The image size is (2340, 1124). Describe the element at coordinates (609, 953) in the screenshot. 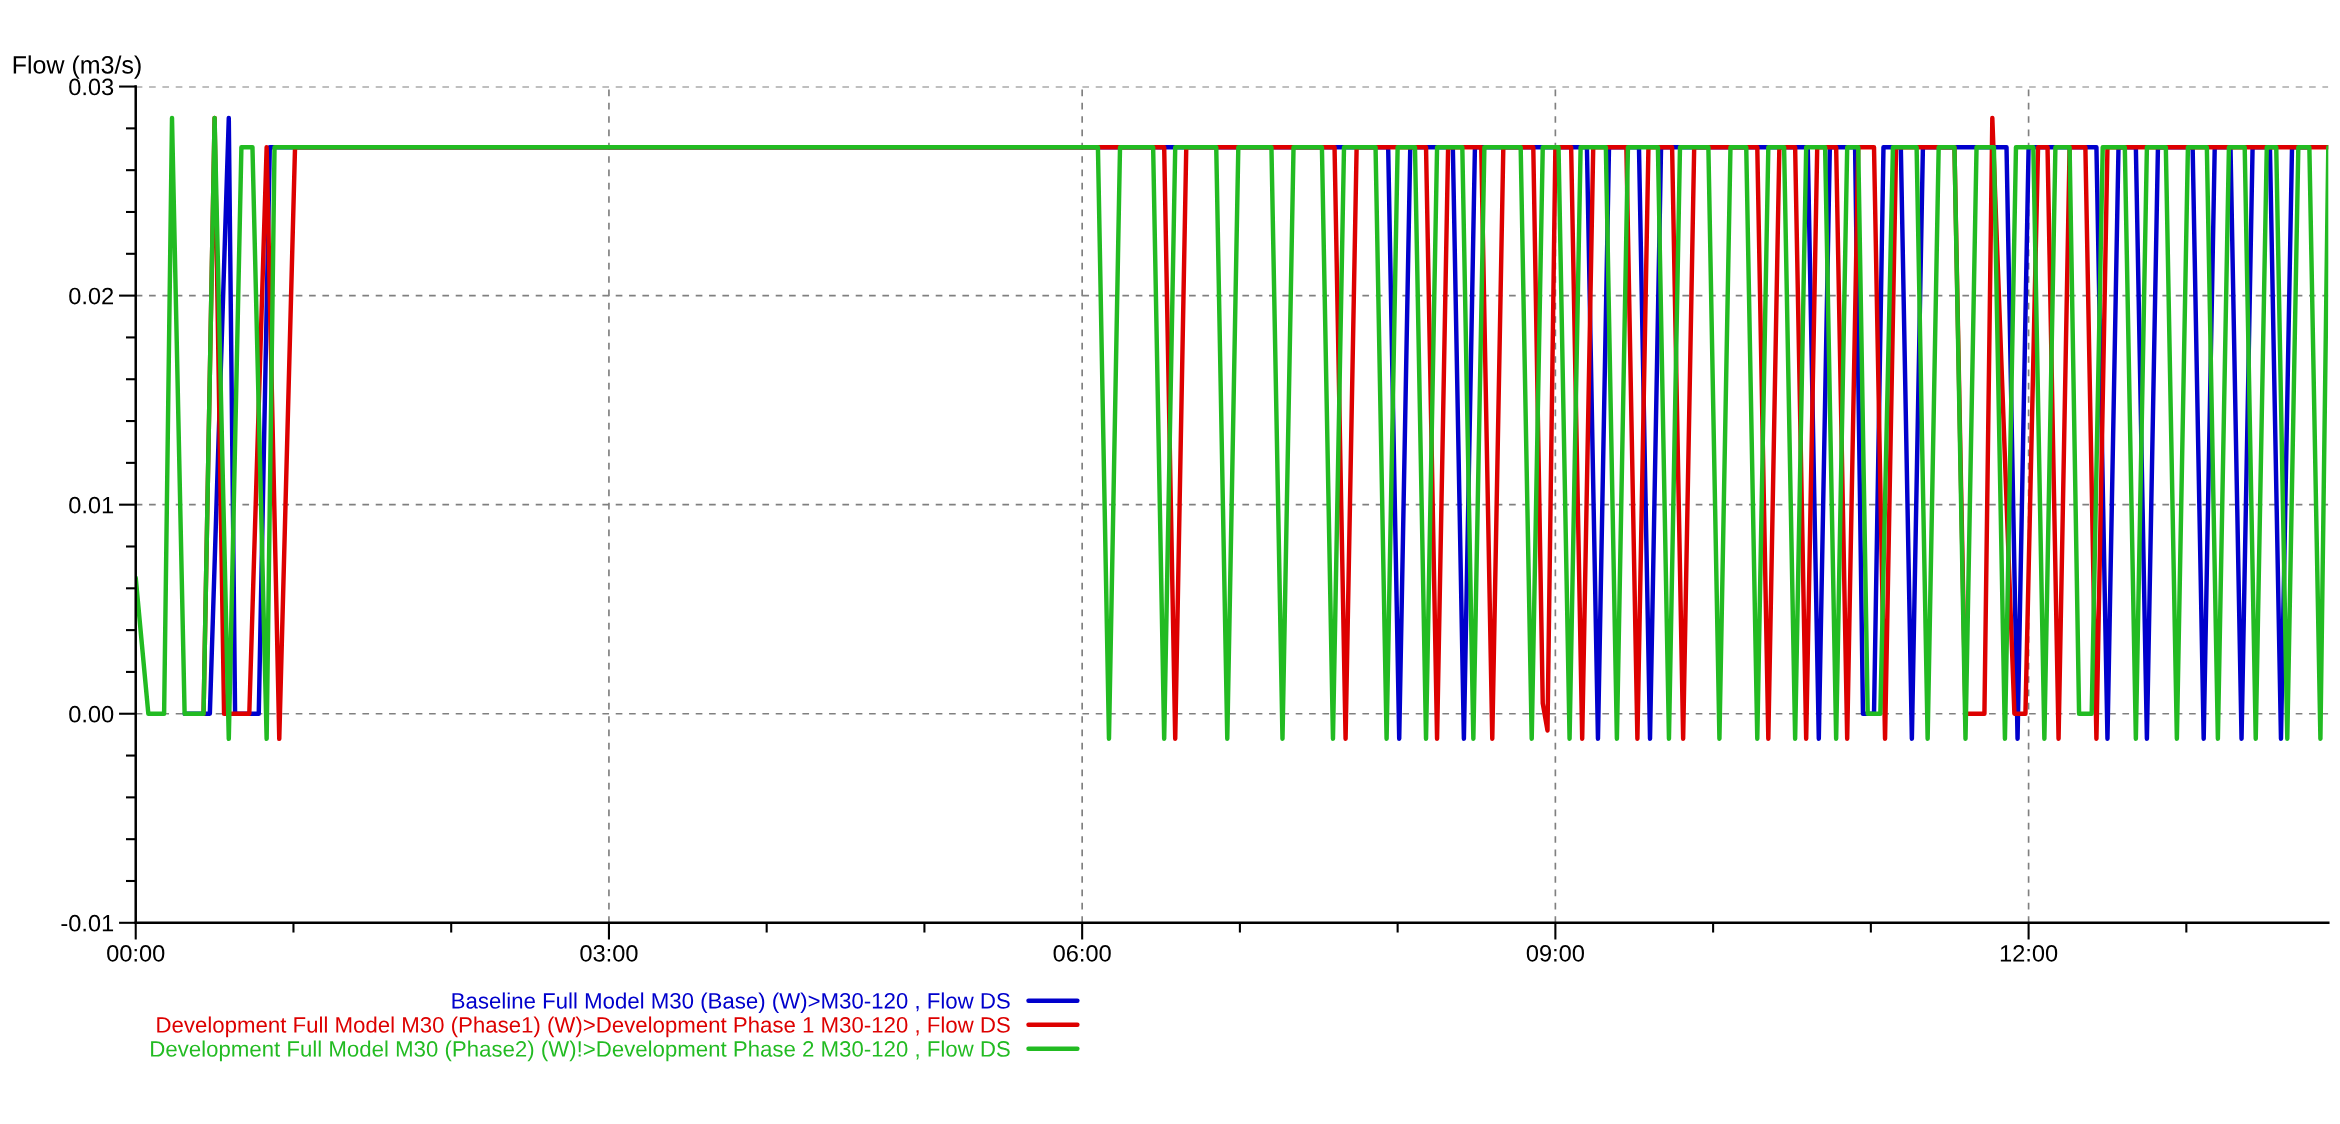

I see `x-tick-label: 03:00` at that location.